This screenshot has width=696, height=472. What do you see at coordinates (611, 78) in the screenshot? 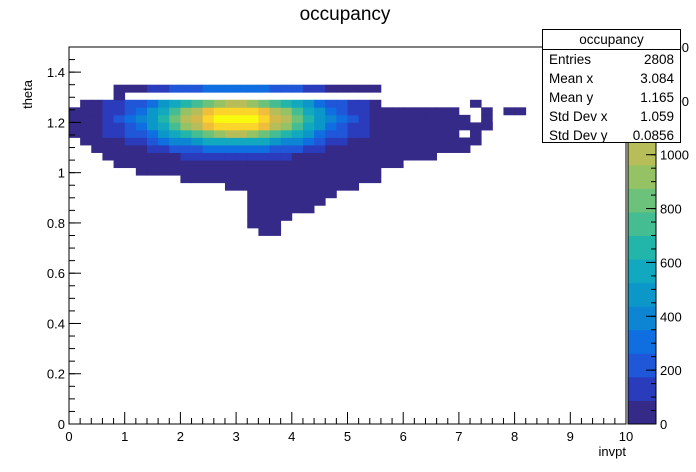
I see `stats-row-mean-x: Mean x 3.084` at bounding box center [611, 78].